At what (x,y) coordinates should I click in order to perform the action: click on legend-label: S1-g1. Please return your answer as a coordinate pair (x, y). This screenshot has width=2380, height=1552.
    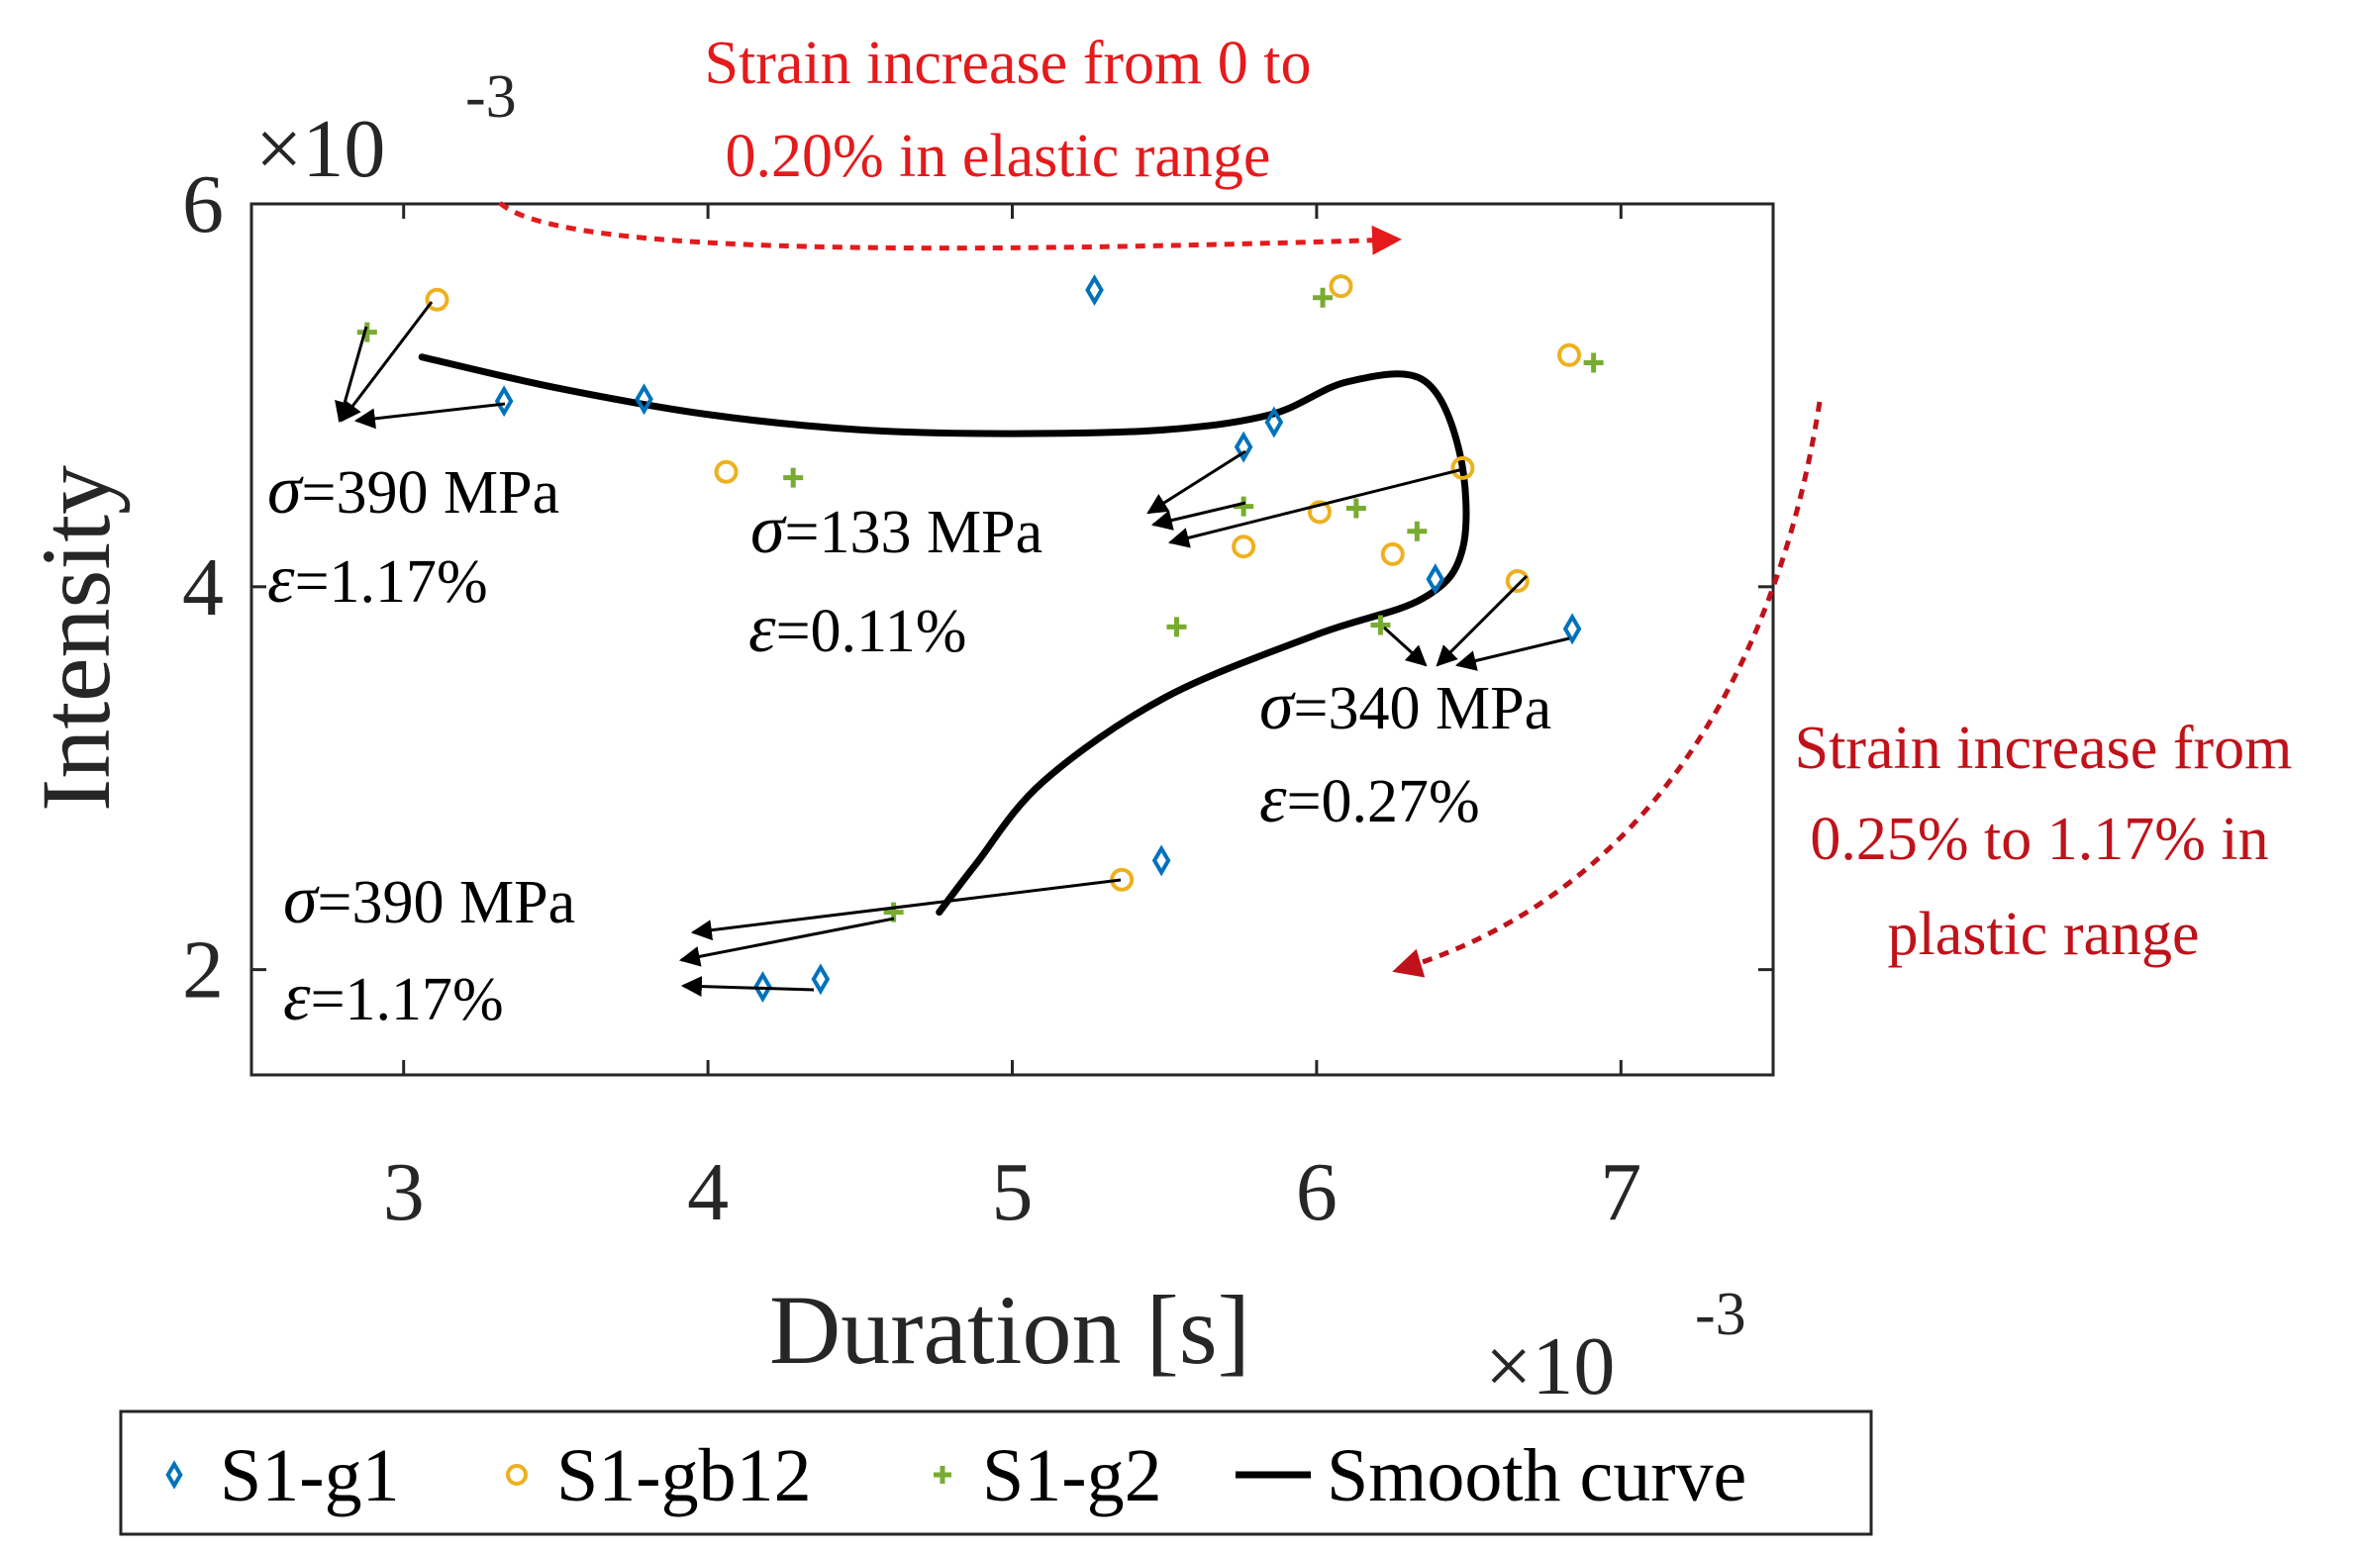
    Looking at the image, I should click on (310, 1475).